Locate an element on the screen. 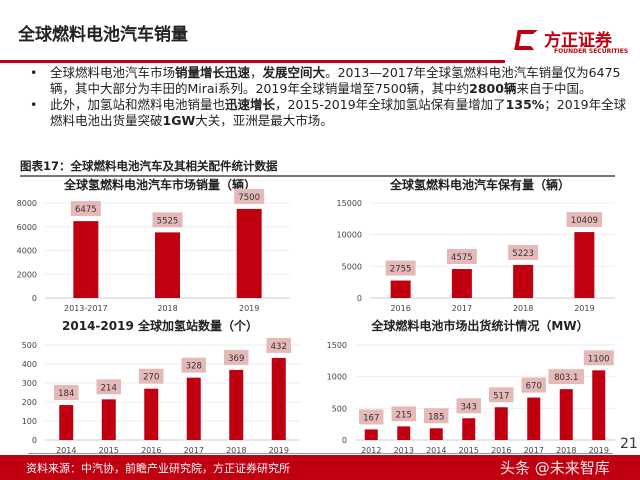  bullet-emphasis: 销量增长迅速 is located at coordinates (213, 72).